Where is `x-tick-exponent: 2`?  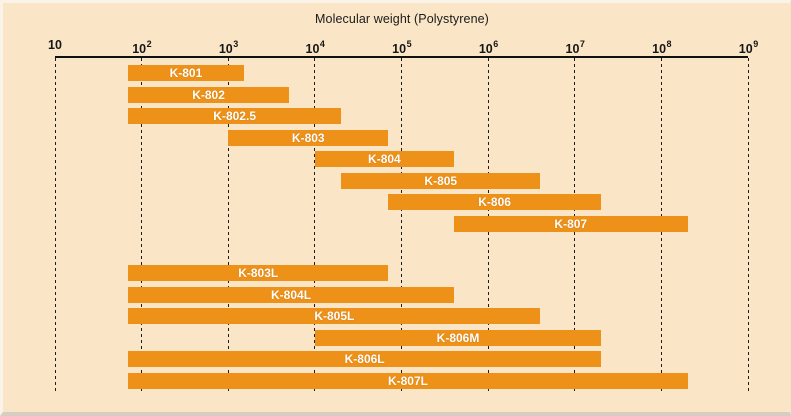 x-tick-exponent: 2 is located at coordinates (149, 44).